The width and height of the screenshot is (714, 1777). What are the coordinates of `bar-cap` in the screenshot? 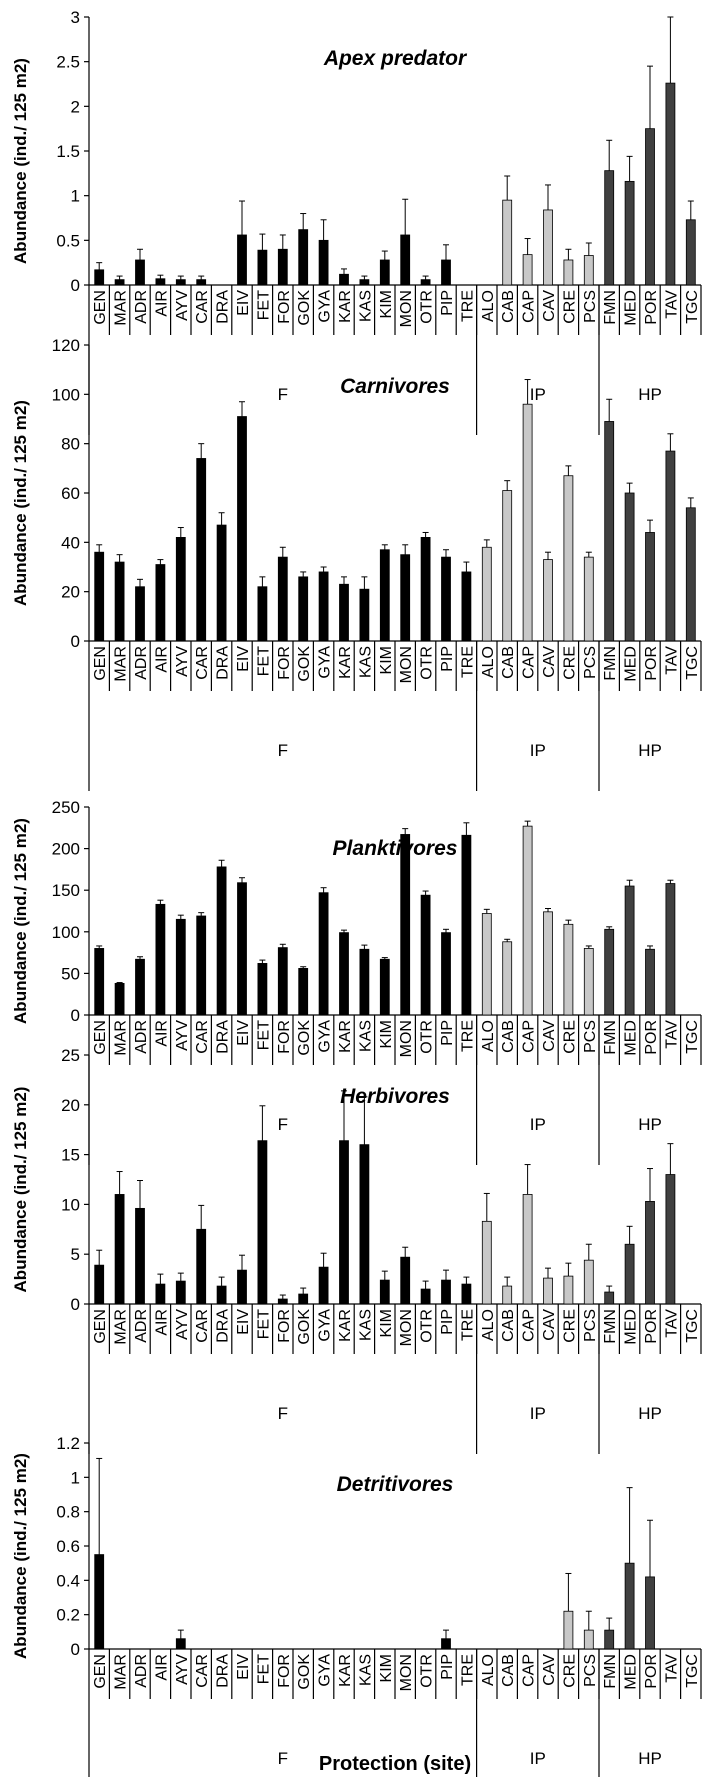 It's located at (527, 920).